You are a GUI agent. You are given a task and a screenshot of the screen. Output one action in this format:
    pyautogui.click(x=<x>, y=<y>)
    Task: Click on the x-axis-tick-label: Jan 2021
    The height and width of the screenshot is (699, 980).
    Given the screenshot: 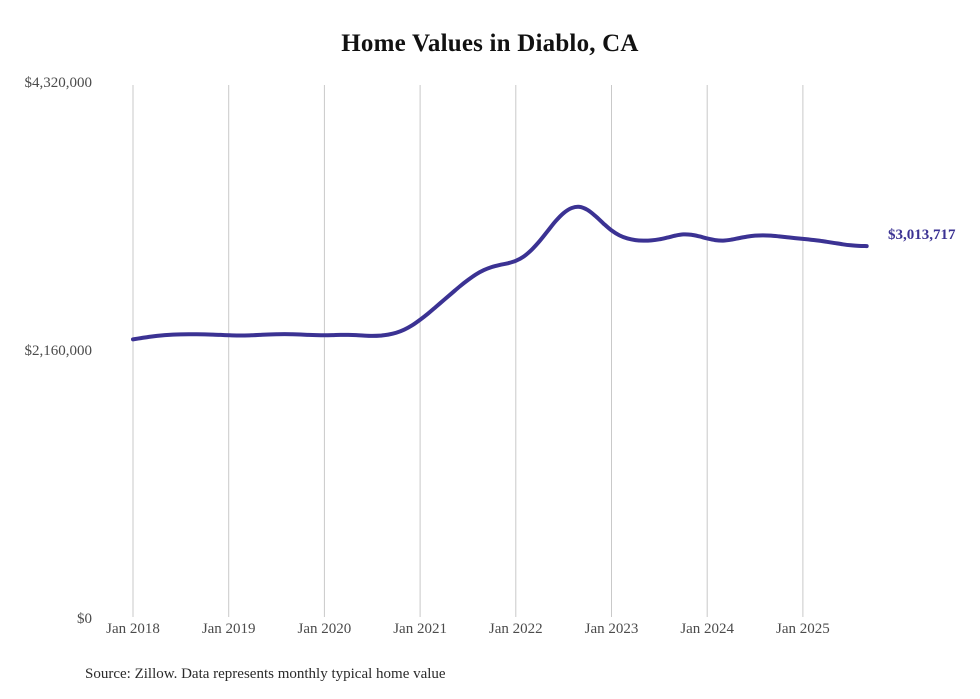 What is the action you would take?
    pyautogui.click(x=420, y=629)
    